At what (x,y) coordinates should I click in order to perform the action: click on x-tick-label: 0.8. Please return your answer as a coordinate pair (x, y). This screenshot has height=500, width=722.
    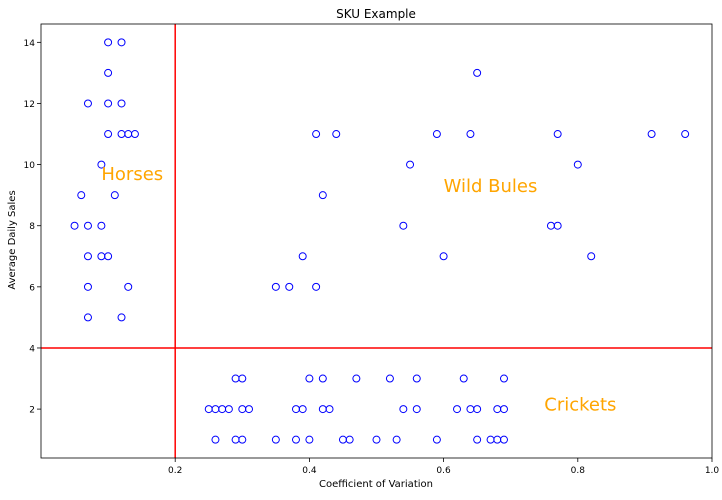
    Looking at the image, I should click on (578, 471).